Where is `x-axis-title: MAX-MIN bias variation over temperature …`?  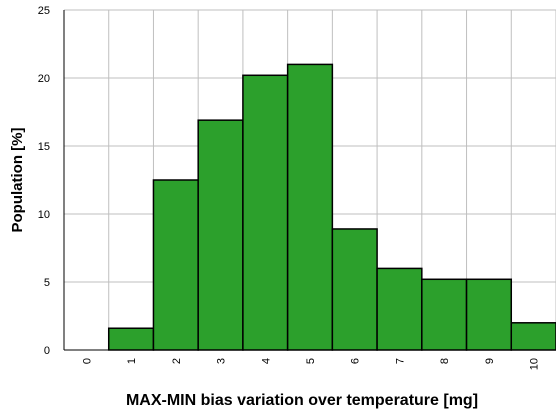 x-axis-title: MAX-MIN bias variation over temperature … is located at coordinates (302, 400).